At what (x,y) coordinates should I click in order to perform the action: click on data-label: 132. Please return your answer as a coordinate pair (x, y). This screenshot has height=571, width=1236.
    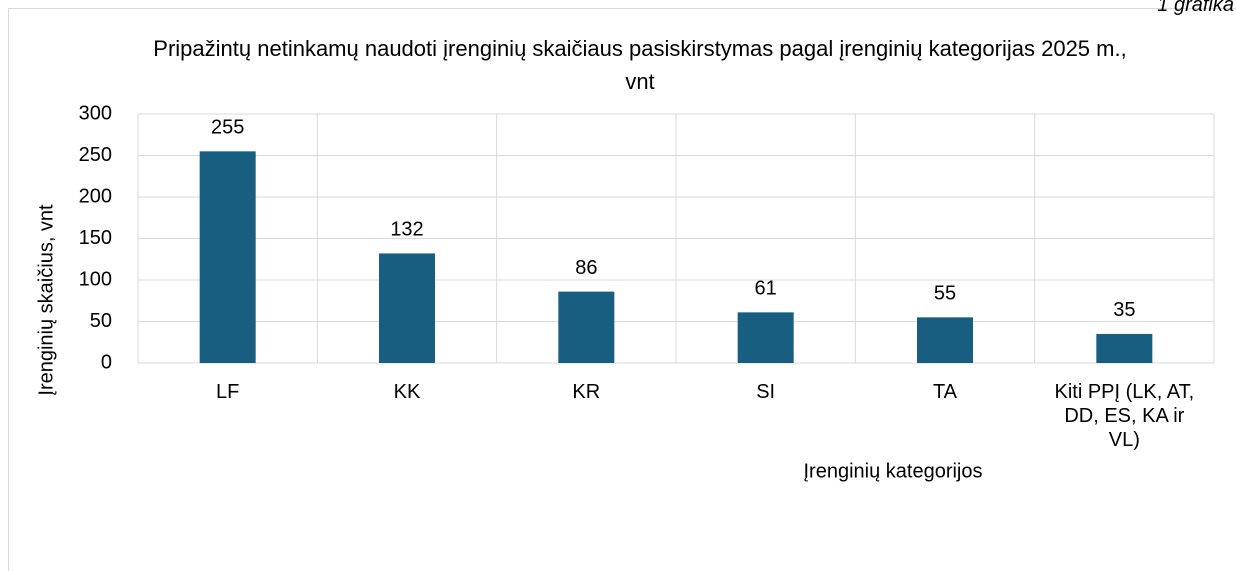
    Looking at the image, I should click on (406, 230).